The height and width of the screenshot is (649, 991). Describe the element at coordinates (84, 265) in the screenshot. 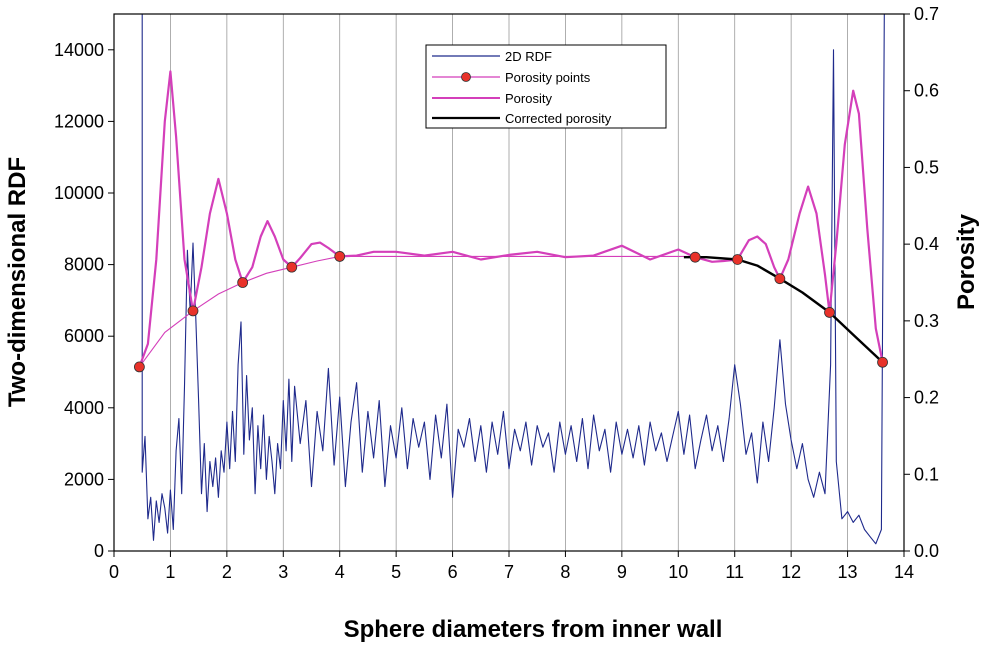

I see `y-tick-label: 8000` at that location.